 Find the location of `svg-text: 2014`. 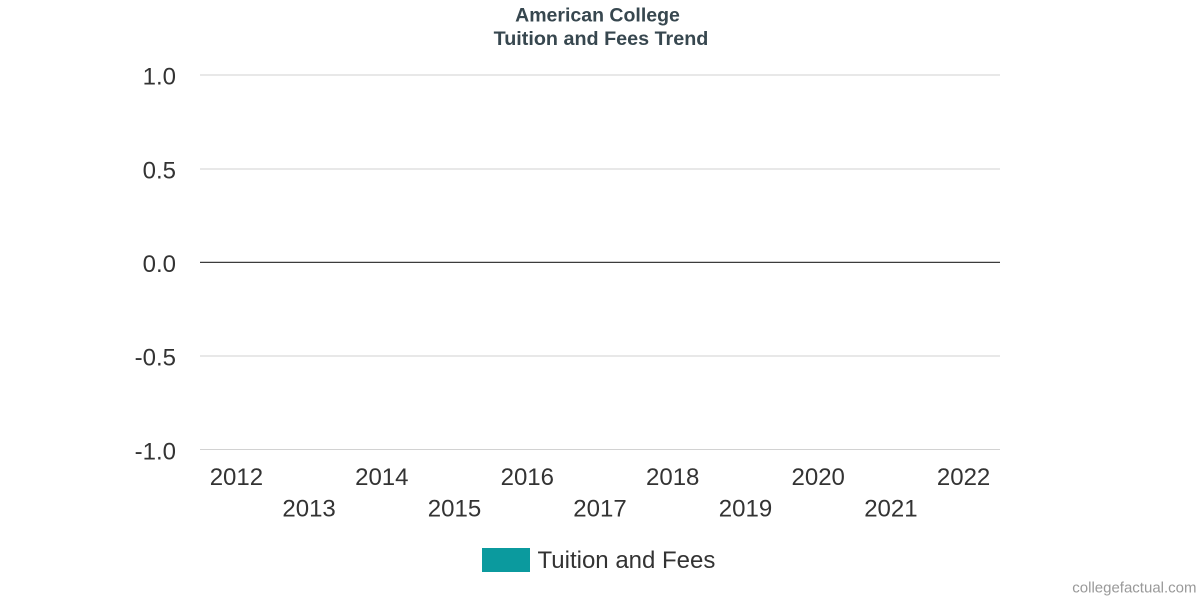

svg-text: 2014 is located at coordinates (381, 477).